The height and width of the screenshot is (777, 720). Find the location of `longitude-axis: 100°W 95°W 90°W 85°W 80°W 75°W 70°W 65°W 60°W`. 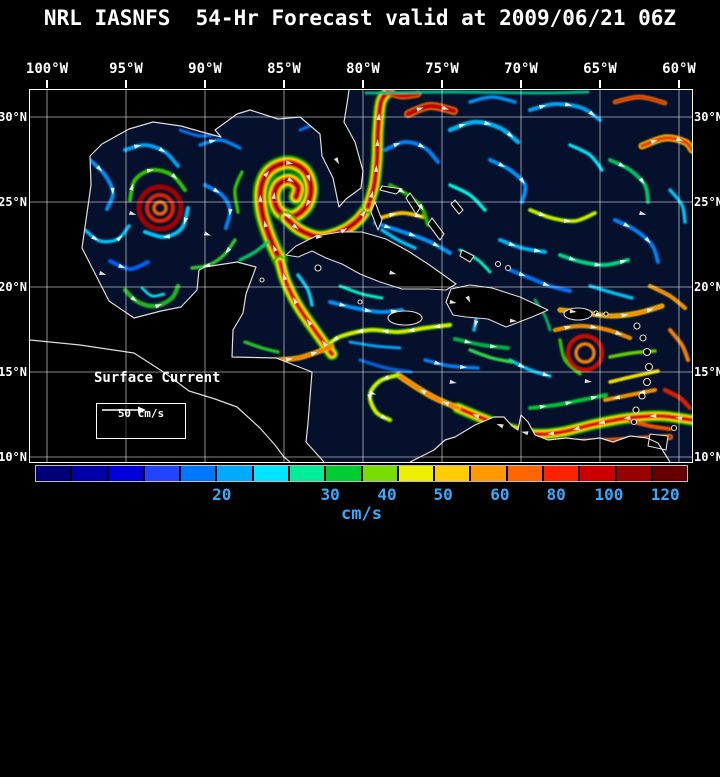

longitude-axis: 100°W 95°W 90°W 85°W 80°W 75°W 70°W 65°W 60°W is located at coordinates (360, 75).